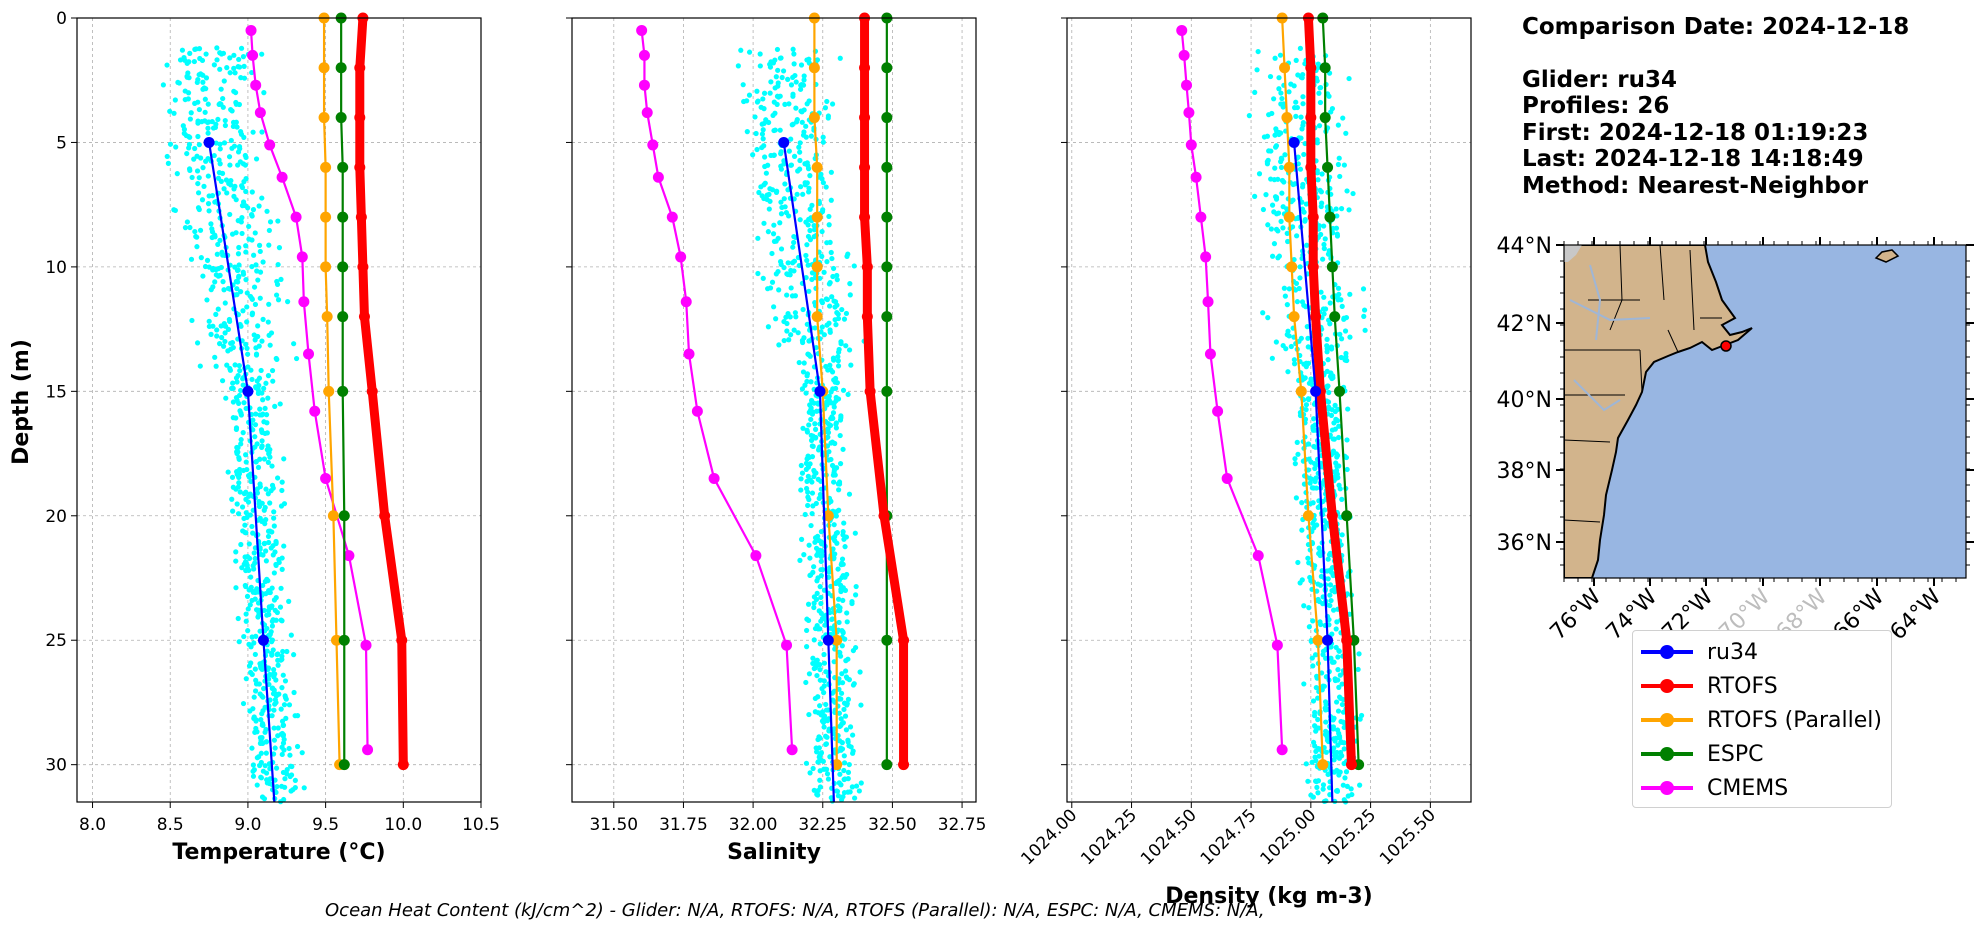  Describe the element at coordinates (1348, 837) in the screenshot. I see `x-tick-label: 1025.25` at that location.